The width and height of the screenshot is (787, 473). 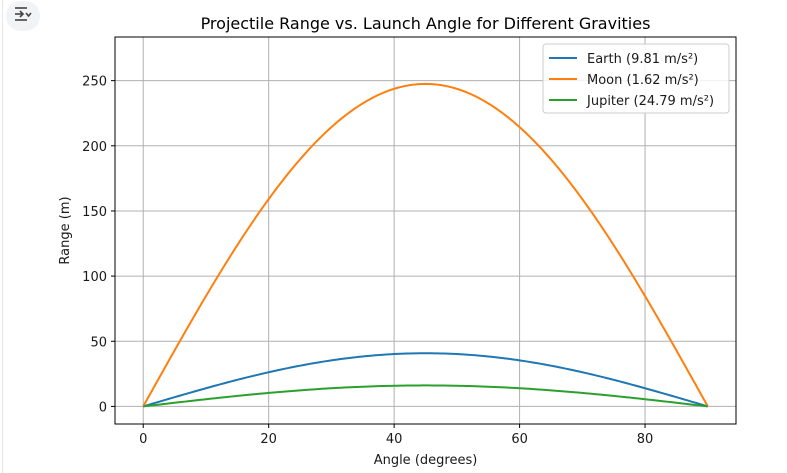 I want to click on output-menu-icon, so click(x=23, y=16).